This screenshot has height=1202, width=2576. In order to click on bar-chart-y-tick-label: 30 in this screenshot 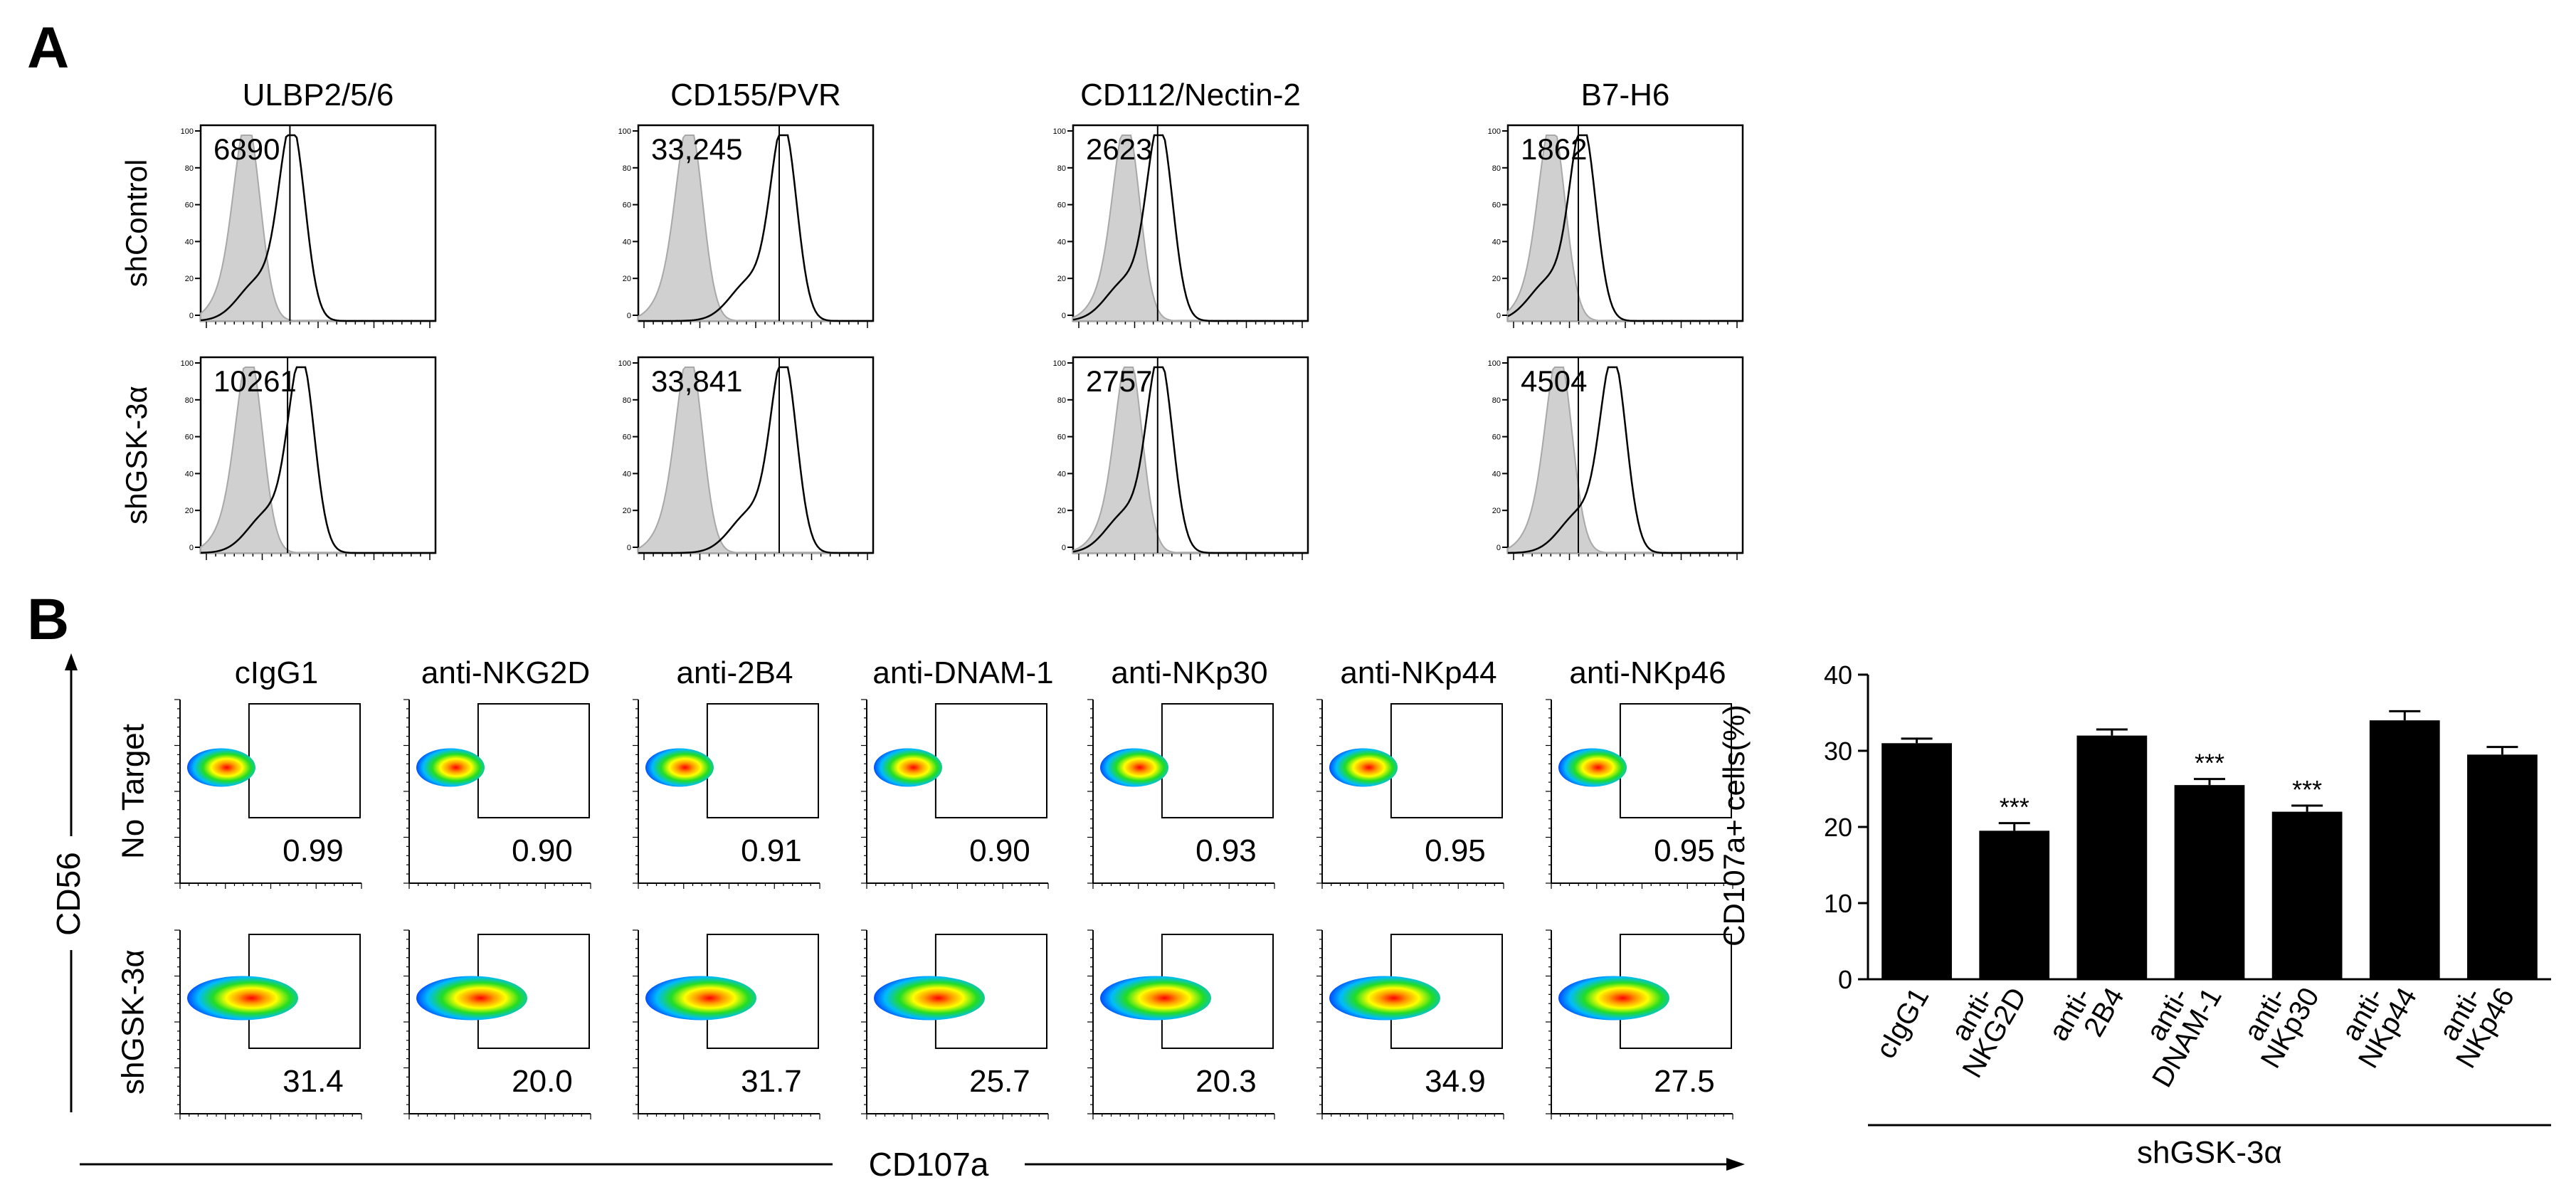, I will do `click(1838, 751)`.